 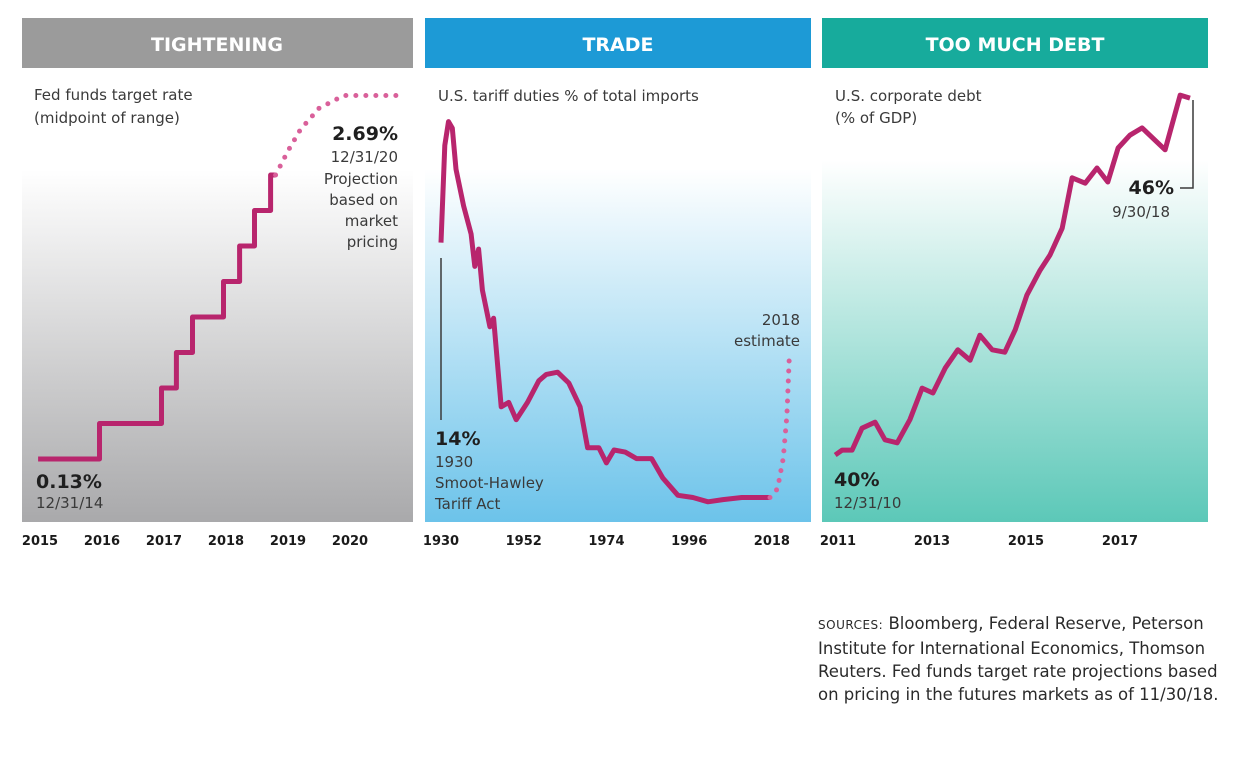 I want to click on x-tick-label: 2020, so click(x=350, y=541).